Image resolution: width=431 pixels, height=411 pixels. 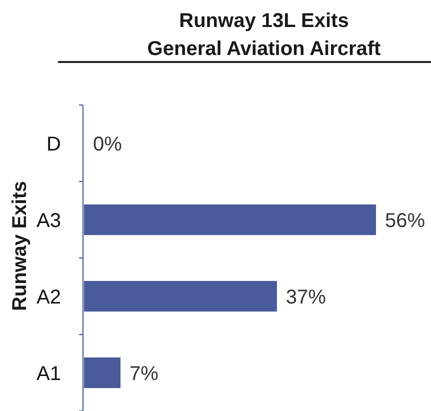 What do you see at coordinates (48, 221) in the screenshot?
I see `y-tick-label: A3` at bounding box center [48, 221].